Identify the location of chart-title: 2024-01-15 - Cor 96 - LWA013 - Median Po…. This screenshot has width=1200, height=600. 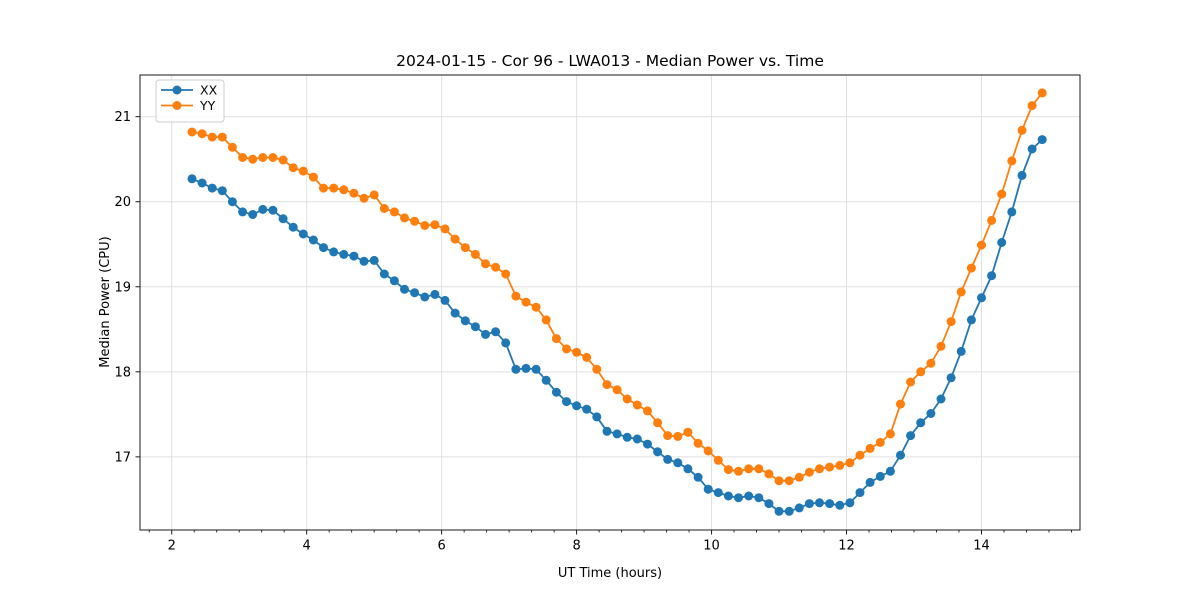
(610, 61).